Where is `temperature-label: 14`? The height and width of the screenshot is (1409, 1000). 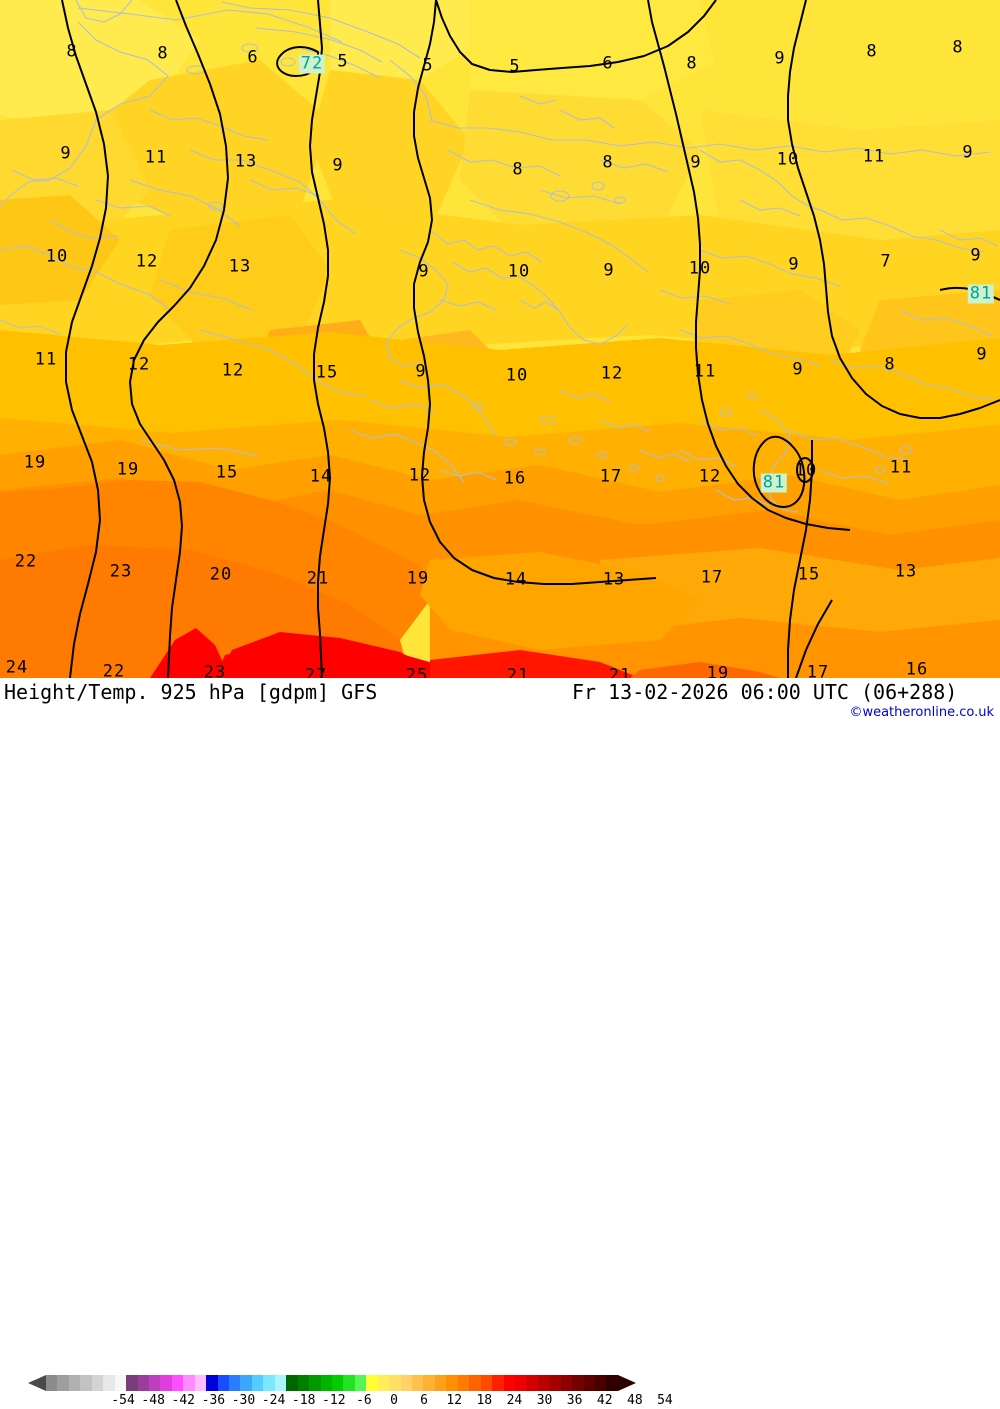
temperature-label: 14 is located at coordinates (321, 476).